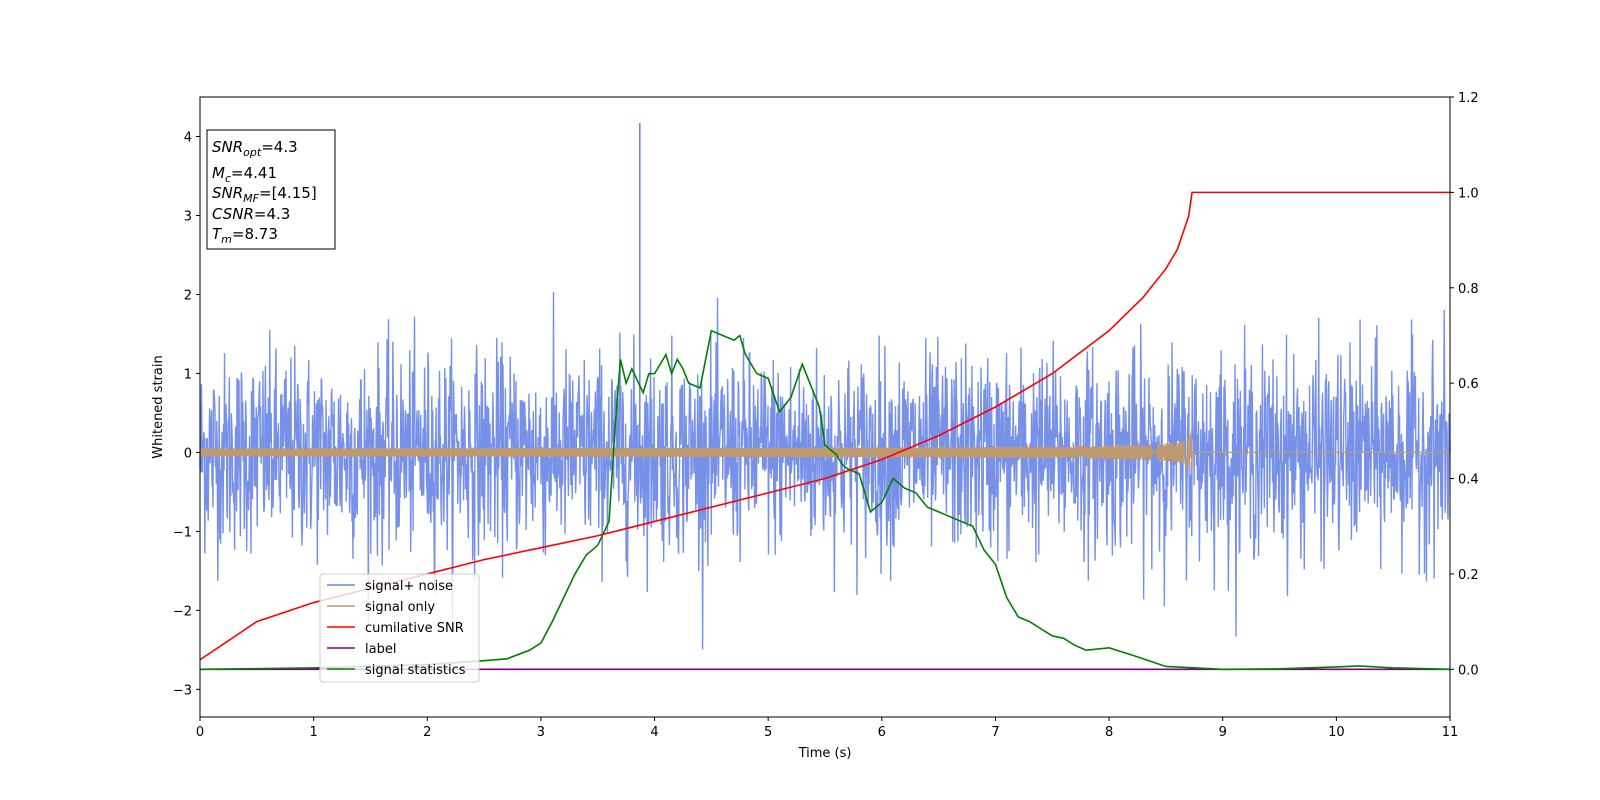 The height and width of the screenshot is (800, 1600). Describe the element at coordinates (995, 732) in the screenshot. I see `x-tick-label: 7` at that location.